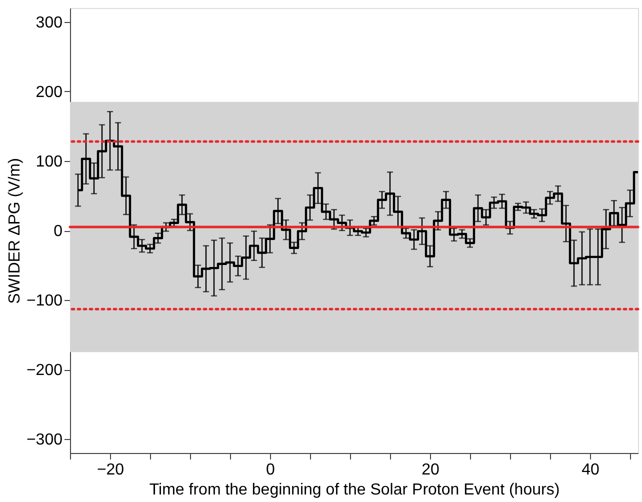  What do you see at coordinates (591, 470) in the screenshot?
I see `x-tick-label: 40` at bounding box center [591, 470].